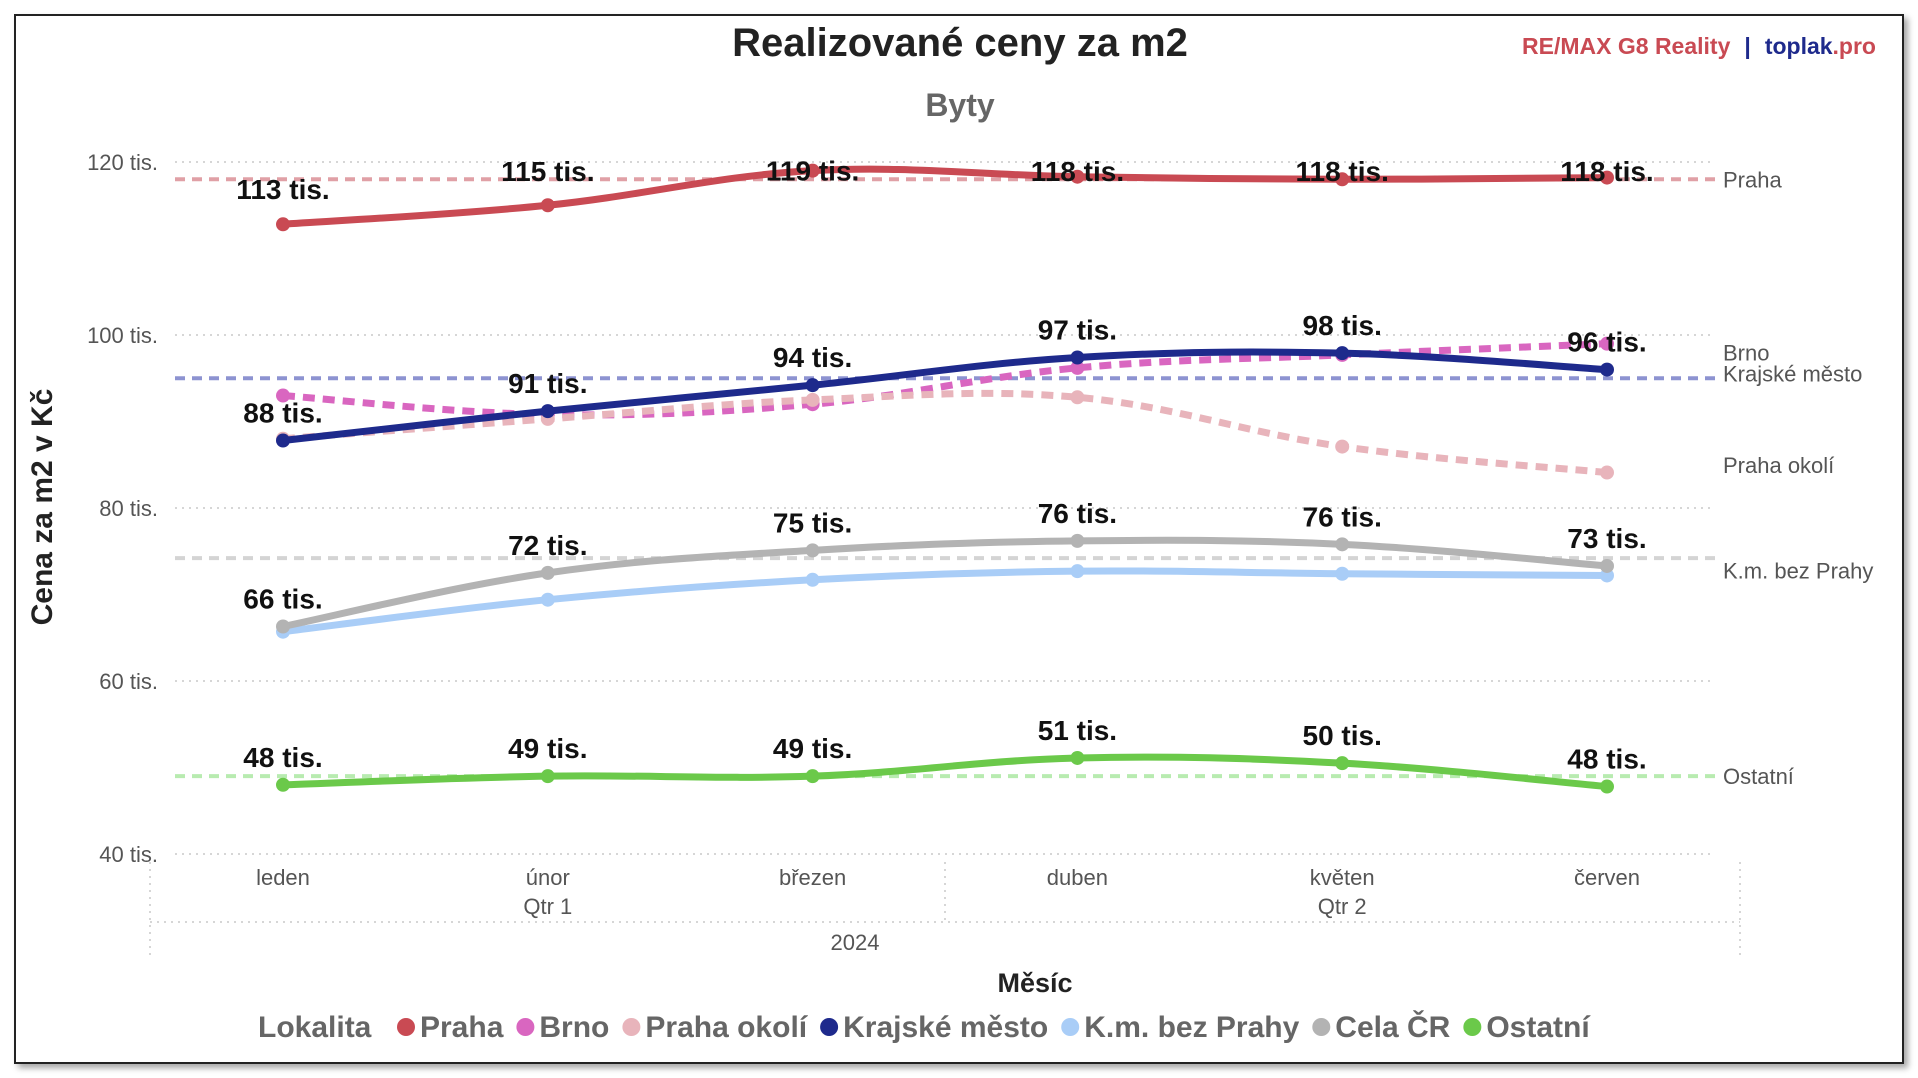 This screenshot has height=1078, width=1918. I want to click on data-label: 96 tis., so click(1606, 342).